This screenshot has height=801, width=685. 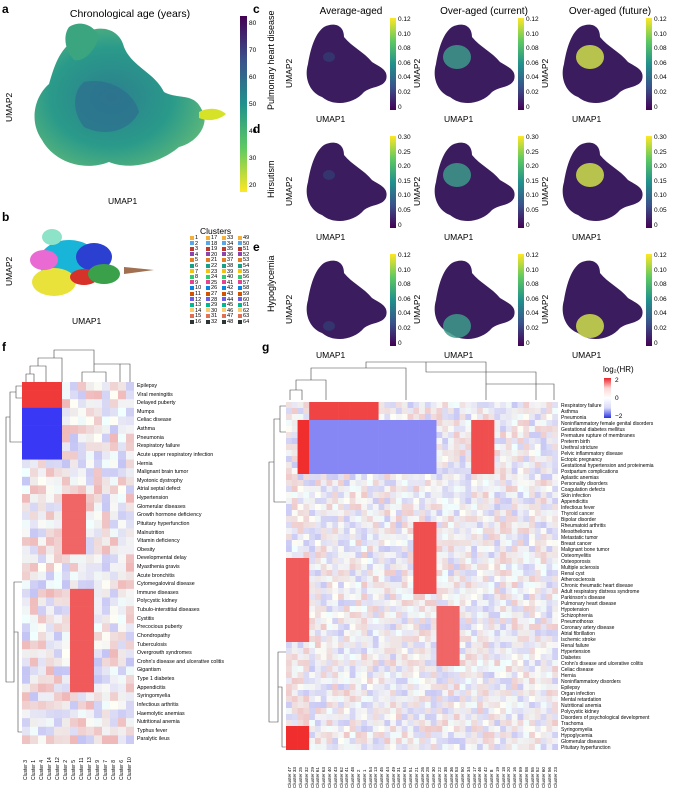 What do you see at coordinates (568, 675) in the screenshot?
I see `heatmap-g-row-label: Hernia` at bounding box center [568, 675].